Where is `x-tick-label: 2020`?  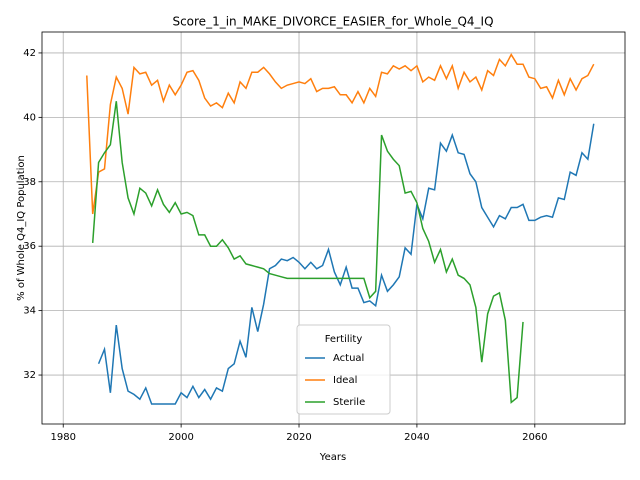 x-tick-label: 2020 is located at coordinates (298, 437).